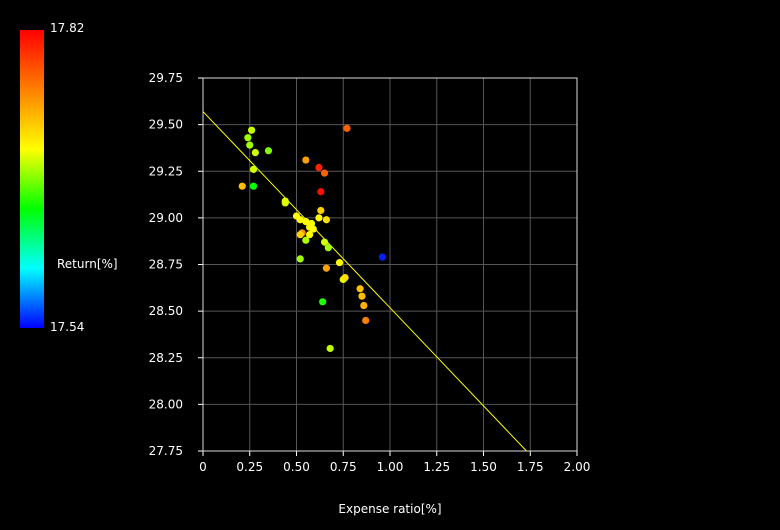  I want to click on colorbar-max-label: 17.82, so click(67, 28).